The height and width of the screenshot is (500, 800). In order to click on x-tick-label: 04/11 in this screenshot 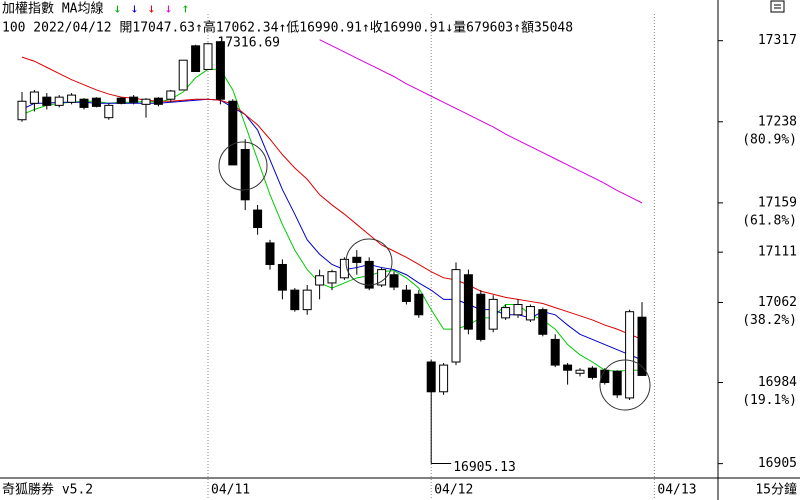, I will do `click(230, 490)`.